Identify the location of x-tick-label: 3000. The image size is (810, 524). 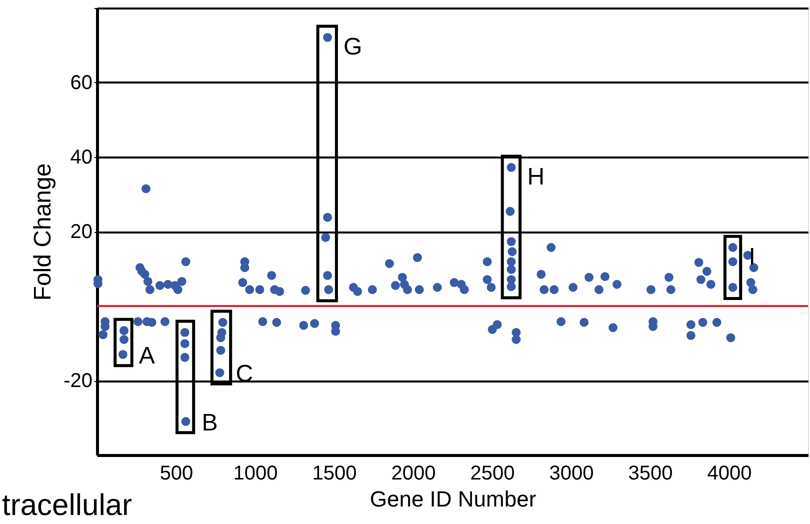
(571, 473).